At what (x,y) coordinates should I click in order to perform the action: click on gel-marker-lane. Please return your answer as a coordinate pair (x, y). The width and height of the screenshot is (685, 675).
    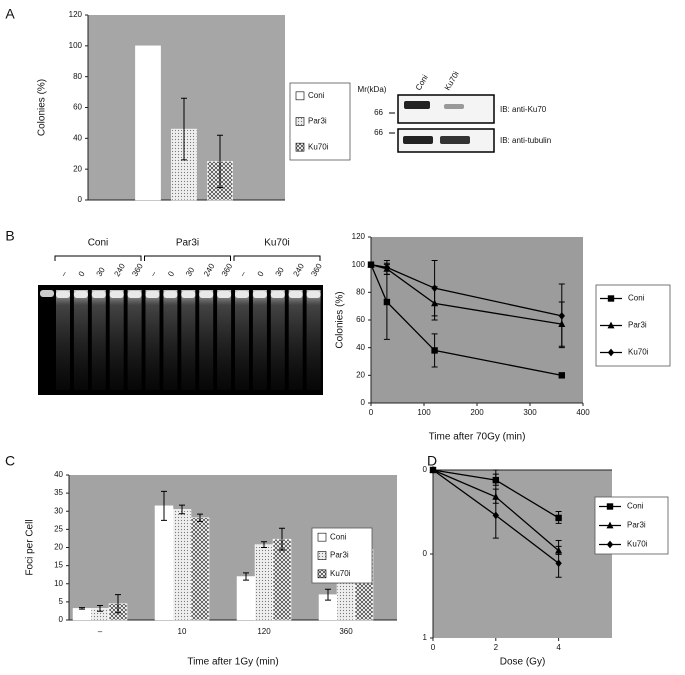
    Looking at the image, I should click on (47, 293).